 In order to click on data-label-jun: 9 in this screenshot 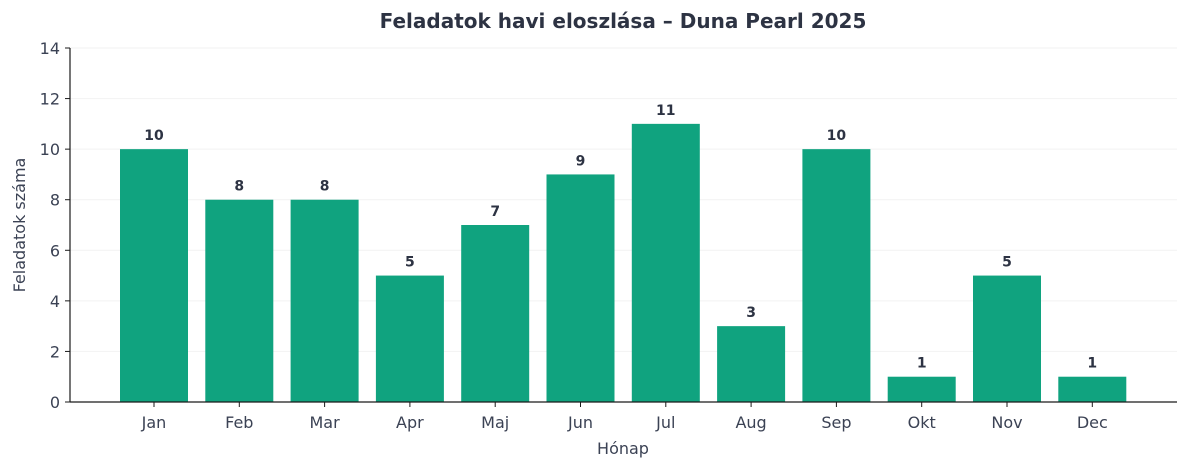, I will do `click(581, 161)`.